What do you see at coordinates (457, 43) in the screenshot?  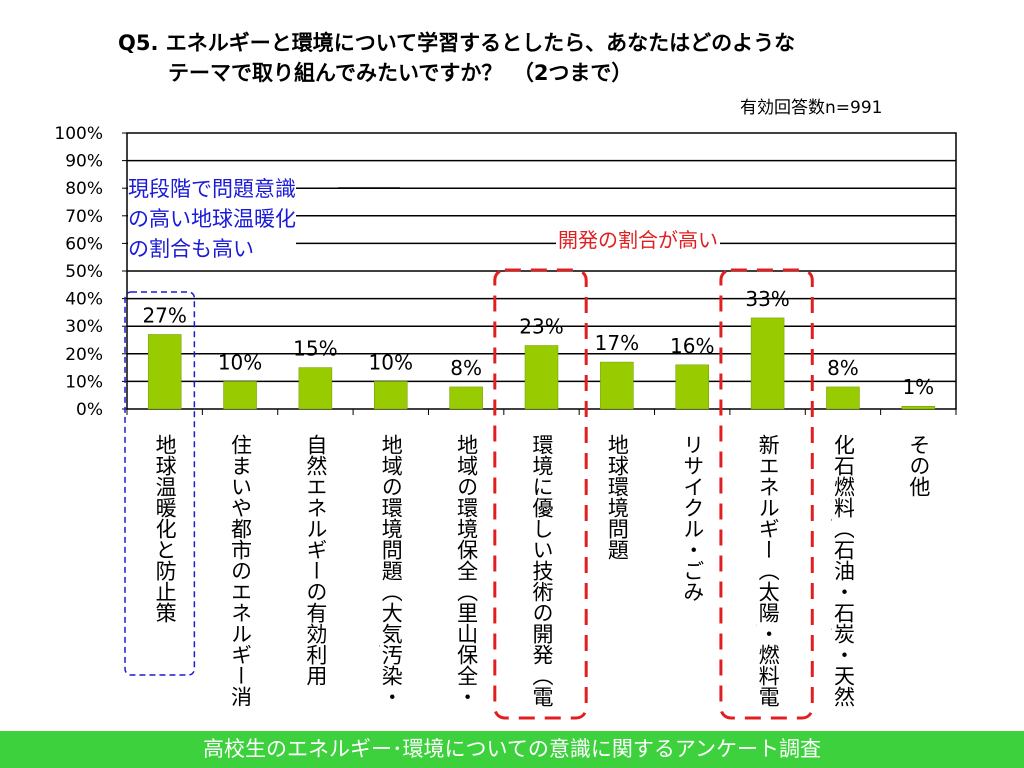 I see `question-title-line1: Q5. エネルギーと環境について学習するとしたら、あなたはどのような` at bounding box center [457, 43].